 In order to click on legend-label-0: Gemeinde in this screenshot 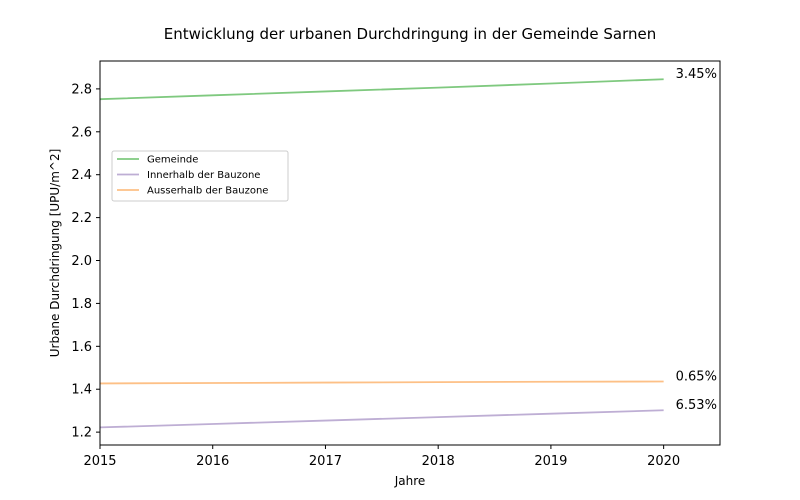, I will do `click(172, 160)`.